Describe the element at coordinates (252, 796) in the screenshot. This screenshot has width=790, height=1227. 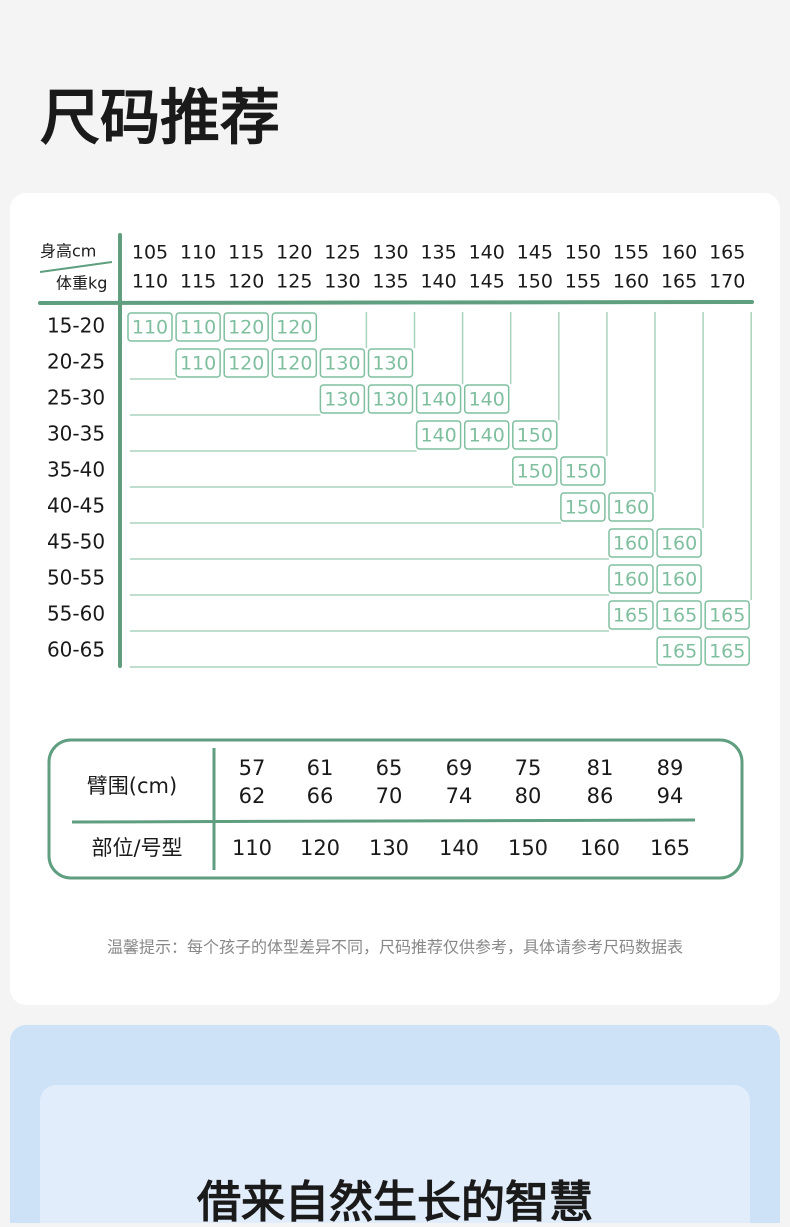
I see `arm-bottom: 62` at that location.